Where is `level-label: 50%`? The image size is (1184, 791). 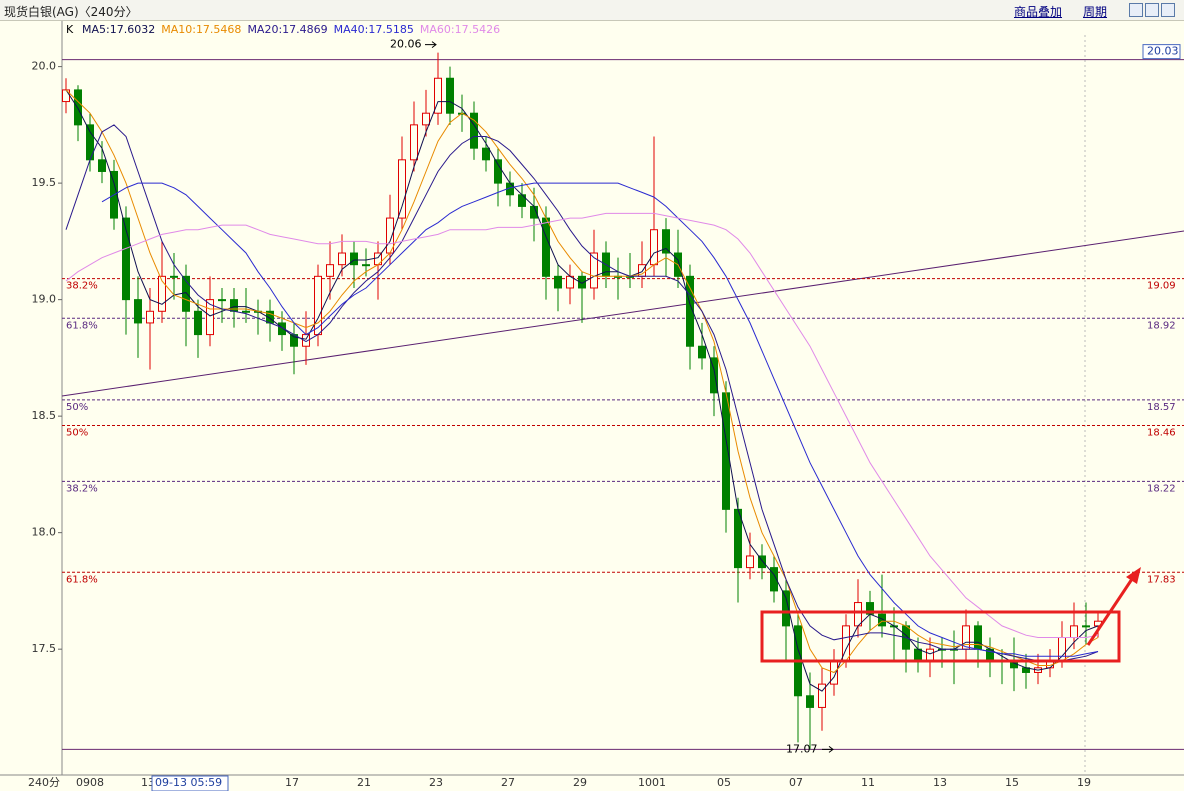
level-label: 50% is located at coordinates (77, 407).